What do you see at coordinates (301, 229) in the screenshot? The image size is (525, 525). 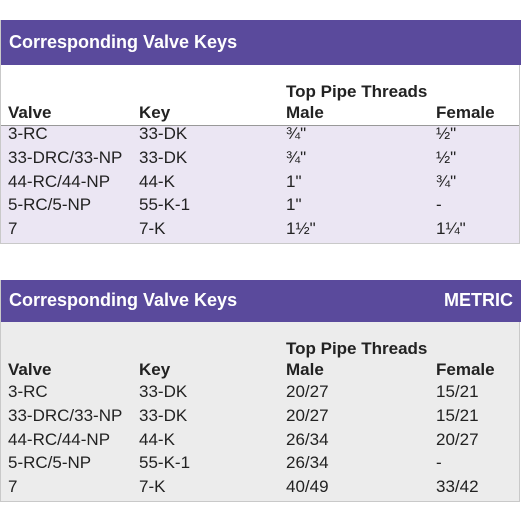 I see `table-cell: 1½"` at bounding box center [301, 229].